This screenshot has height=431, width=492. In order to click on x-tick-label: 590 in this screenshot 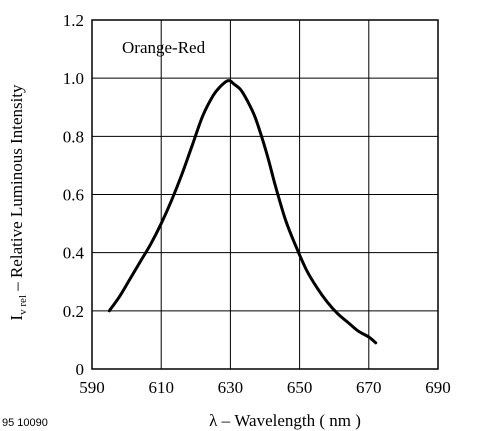, I will do `click(92, 387)`.